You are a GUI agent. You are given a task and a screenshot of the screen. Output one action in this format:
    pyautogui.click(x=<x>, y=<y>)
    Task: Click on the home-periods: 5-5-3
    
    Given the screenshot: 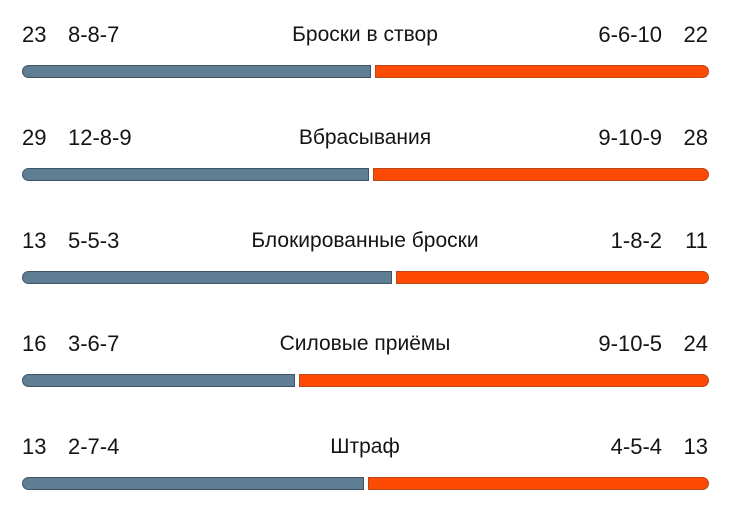 What is the action you would take?
    pyautogui.click(x=94, y=240)
    